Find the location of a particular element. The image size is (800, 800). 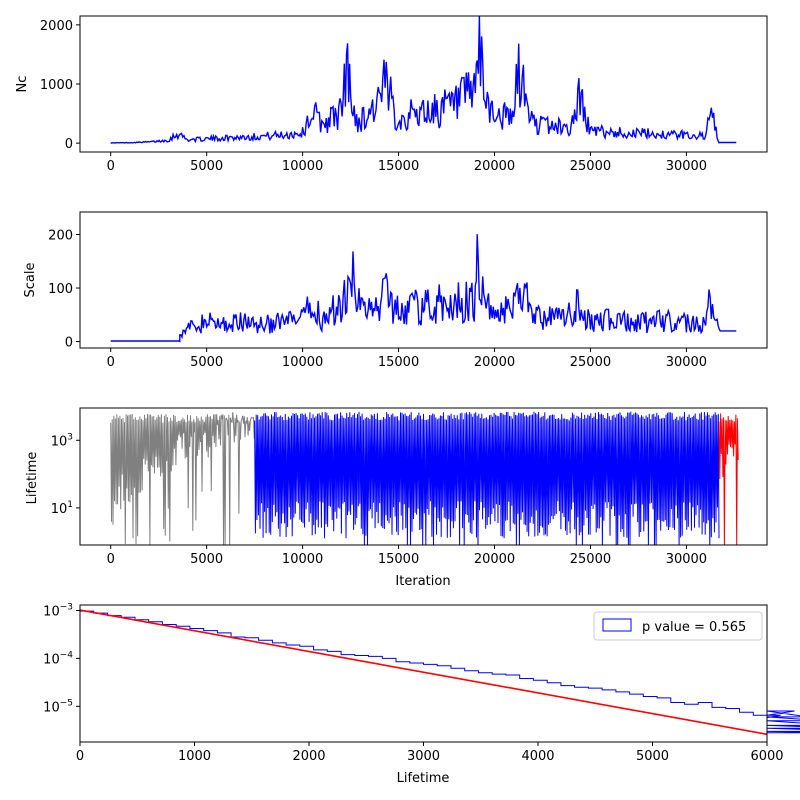

lifetime-ticks: 0 5000 10000 15000 20000 25000 30000 10¹ 10³ is located at coordinates (379, 499).